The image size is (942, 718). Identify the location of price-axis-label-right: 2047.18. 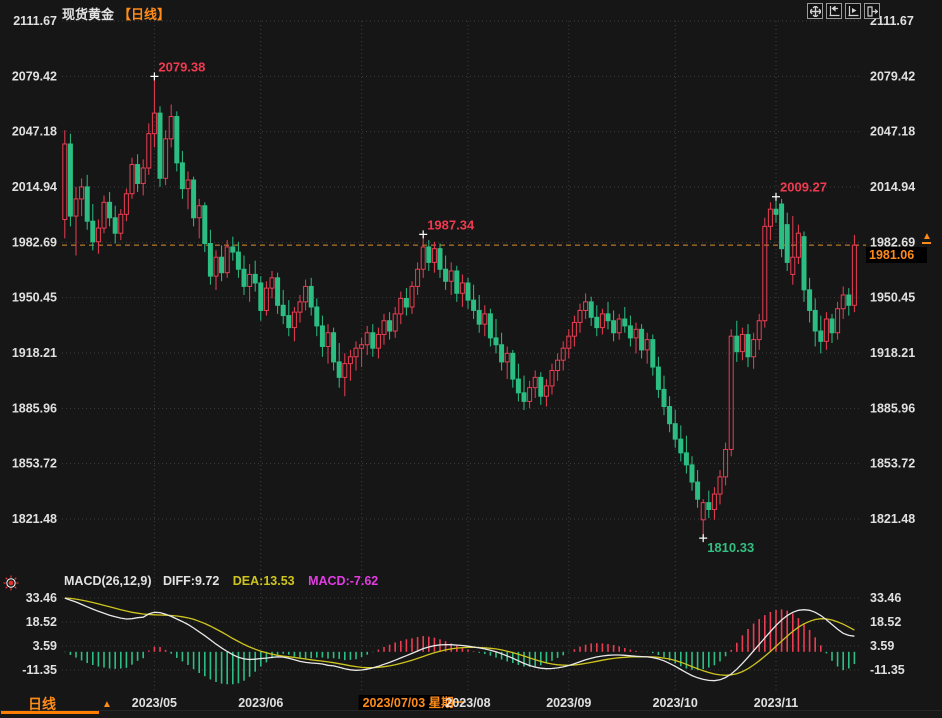
(892, 132).